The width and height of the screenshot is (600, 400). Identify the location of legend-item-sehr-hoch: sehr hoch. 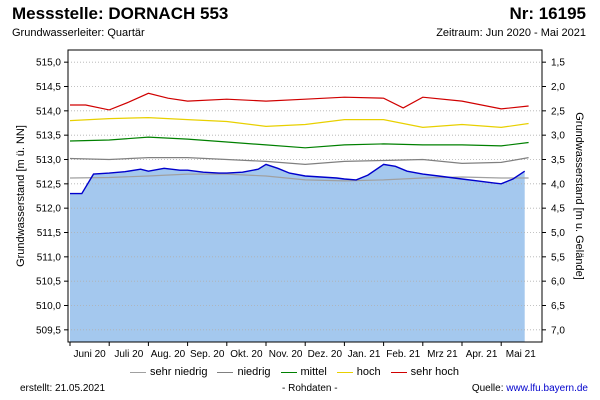
(424, 372).